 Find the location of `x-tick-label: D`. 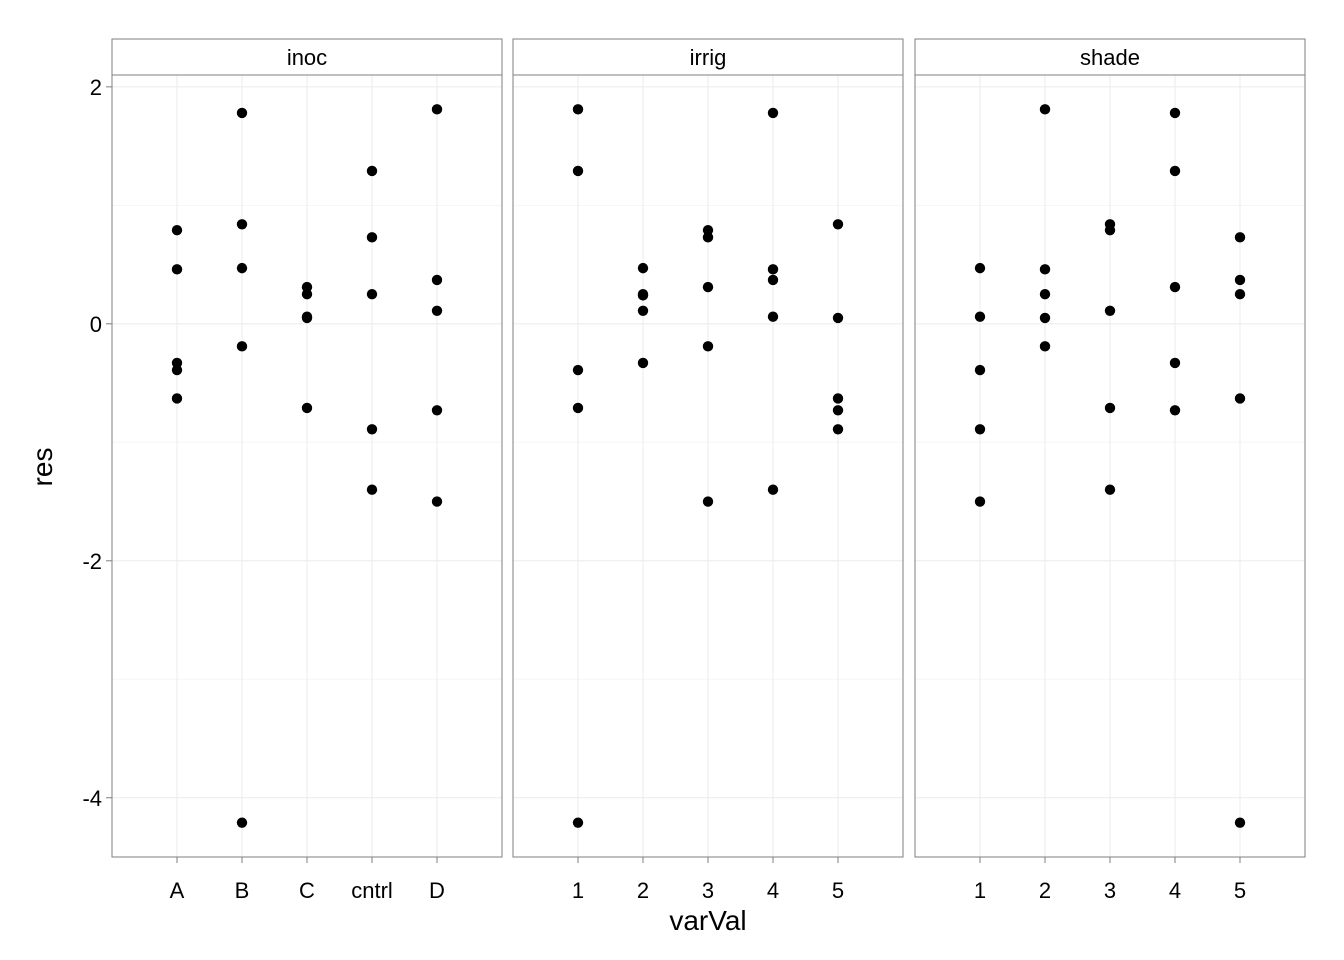

x-tick-label: D is located at coordinates (437, 890).